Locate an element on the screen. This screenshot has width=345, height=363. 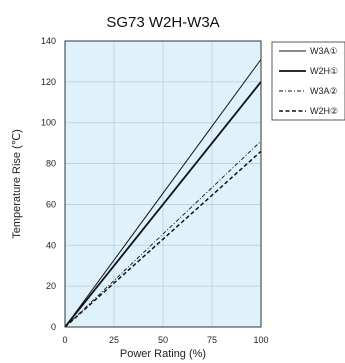
x-axis-label: Power Rating (%) is located at coordinates (163, 354).